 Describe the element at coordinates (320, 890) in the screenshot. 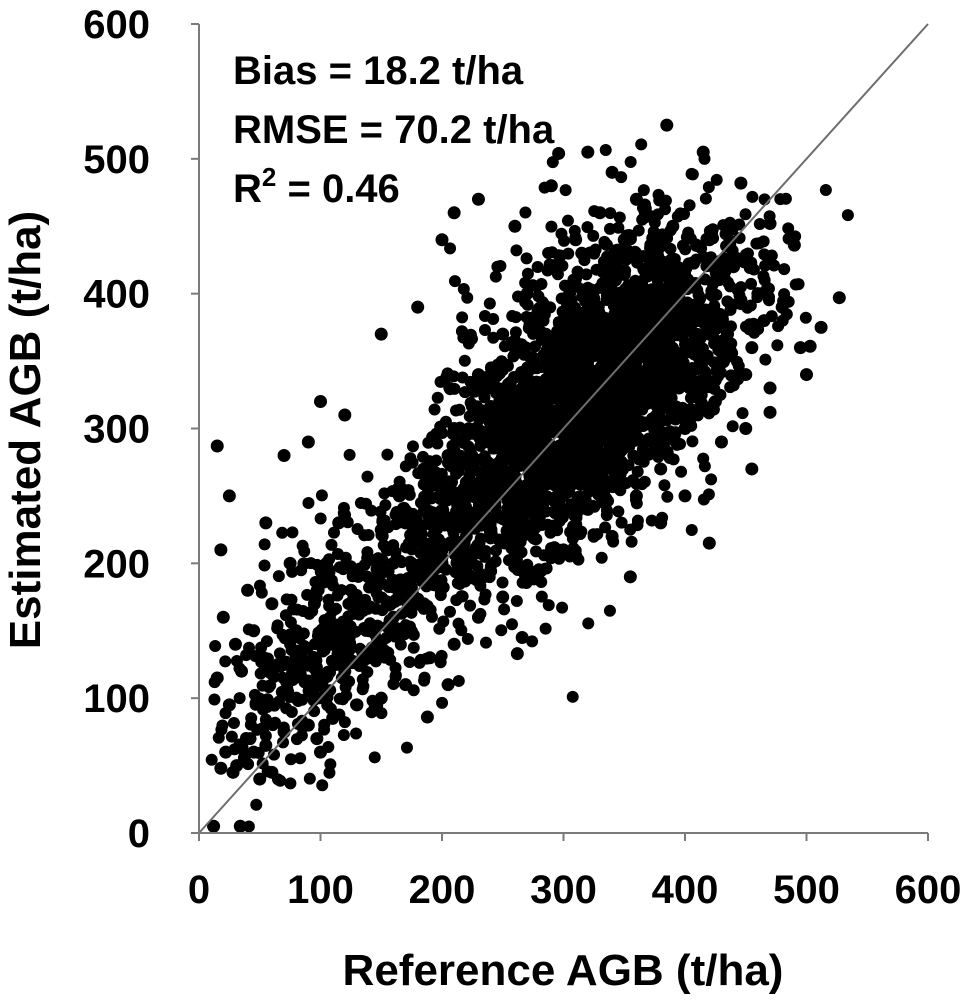

I see `x-tick-label: 100` at that location.